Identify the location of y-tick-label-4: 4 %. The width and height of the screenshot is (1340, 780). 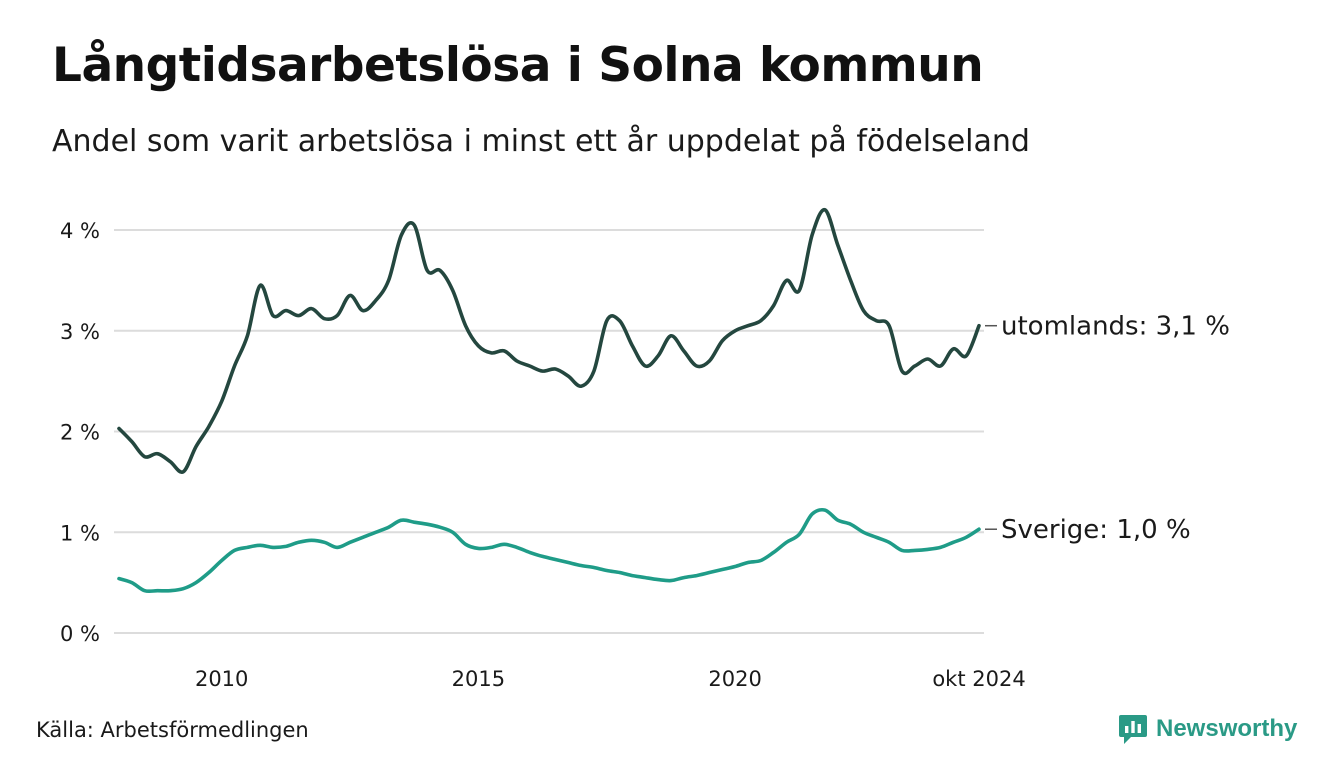
(80, 231).